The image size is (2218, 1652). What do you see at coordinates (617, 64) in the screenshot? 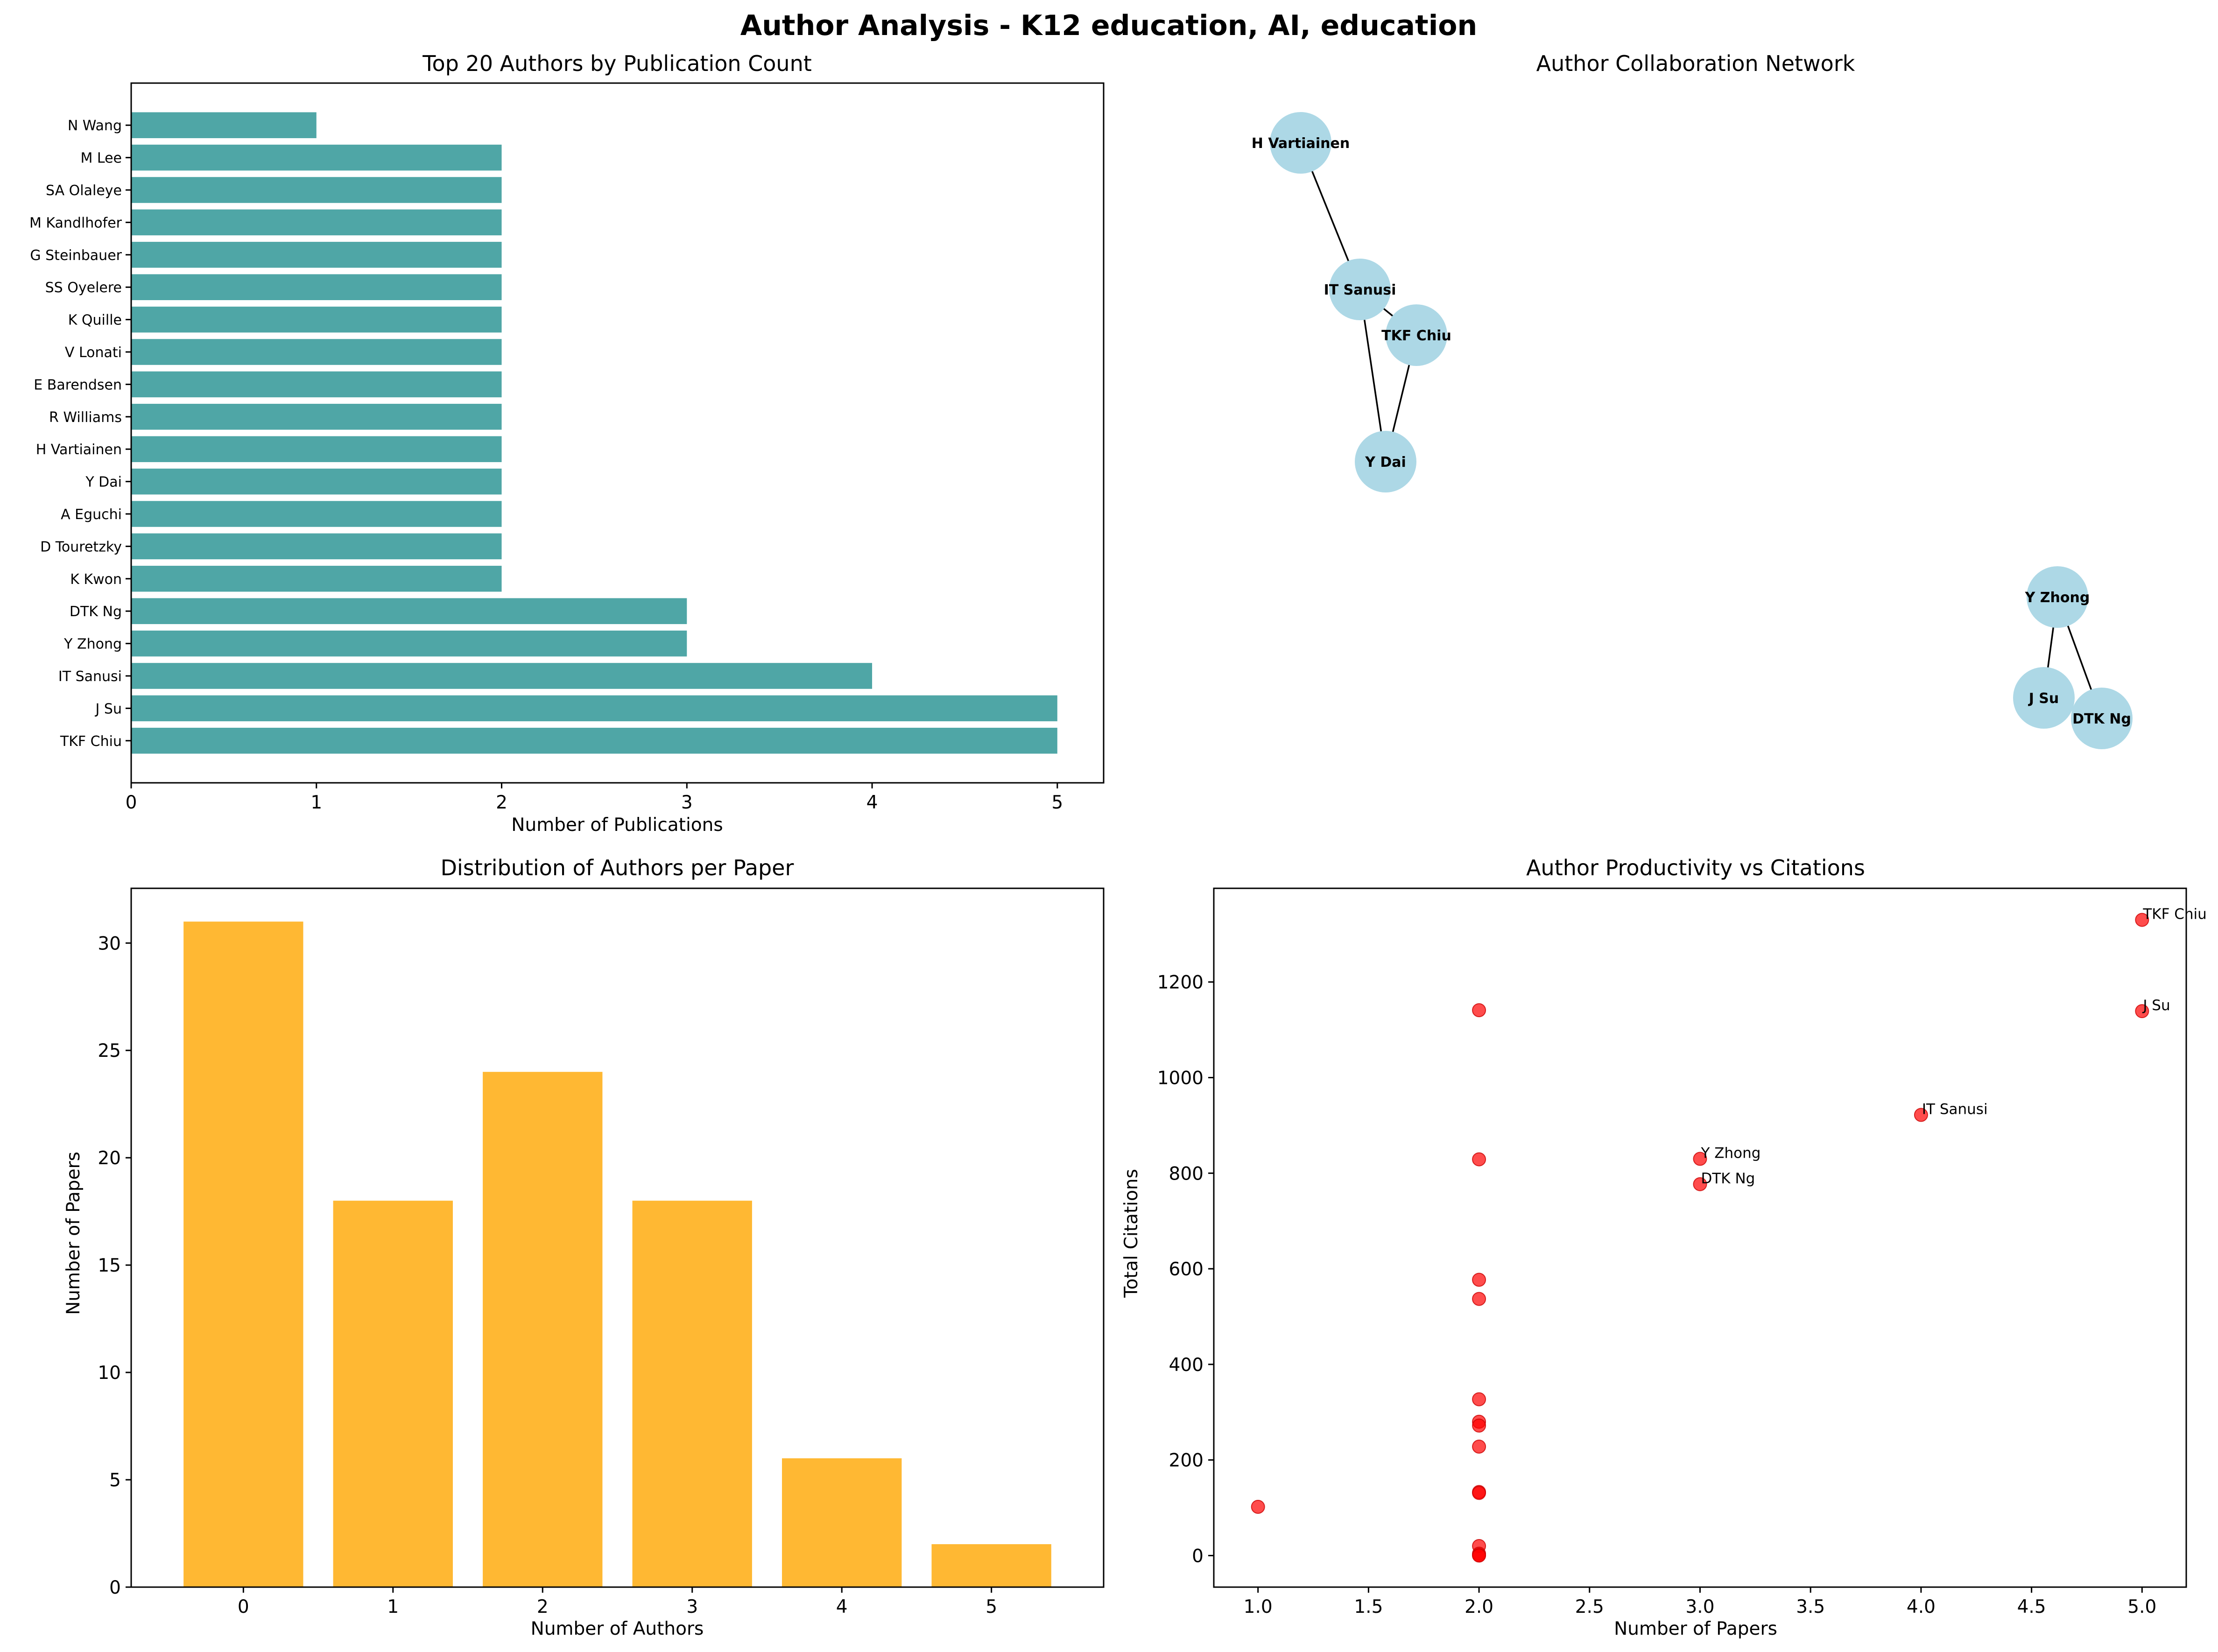
I see `top-authors-title: Top 20 Authors by Publication Count` at bounding box center [617, 64].